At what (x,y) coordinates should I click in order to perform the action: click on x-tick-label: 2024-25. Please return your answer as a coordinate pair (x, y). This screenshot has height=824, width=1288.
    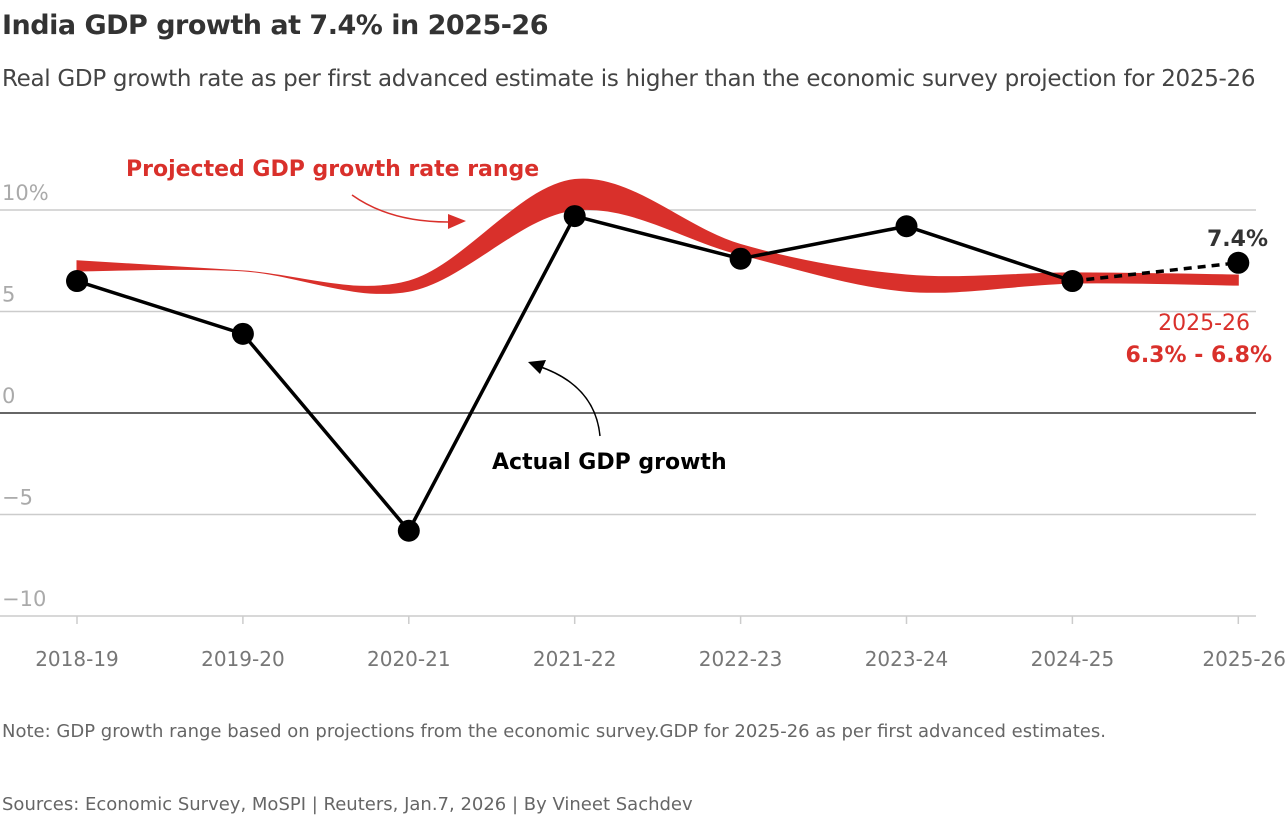
    Looking at the image, I should click on (1073, 659).